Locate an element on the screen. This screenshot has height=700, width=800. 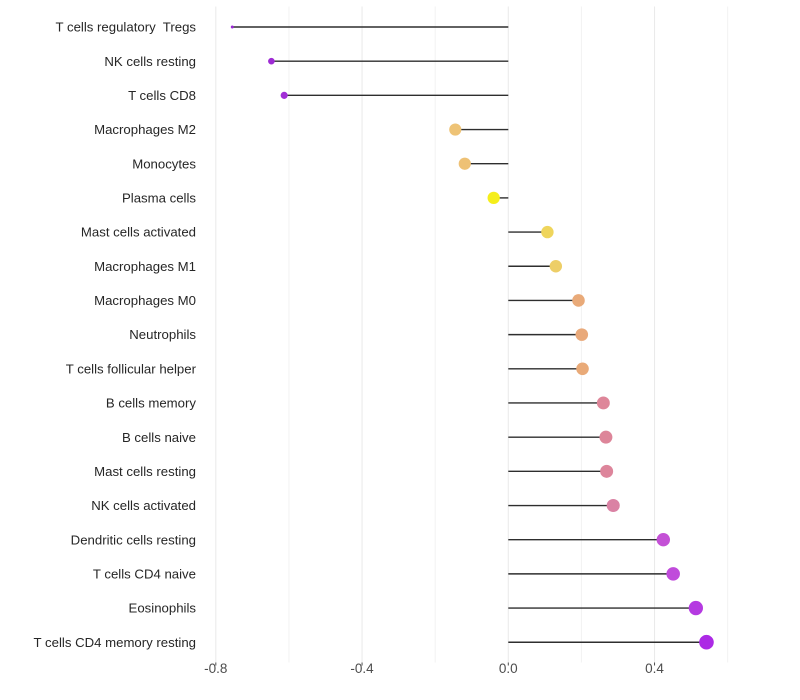
x-tick-label: -0.8 is located at coordinates (215, 668).